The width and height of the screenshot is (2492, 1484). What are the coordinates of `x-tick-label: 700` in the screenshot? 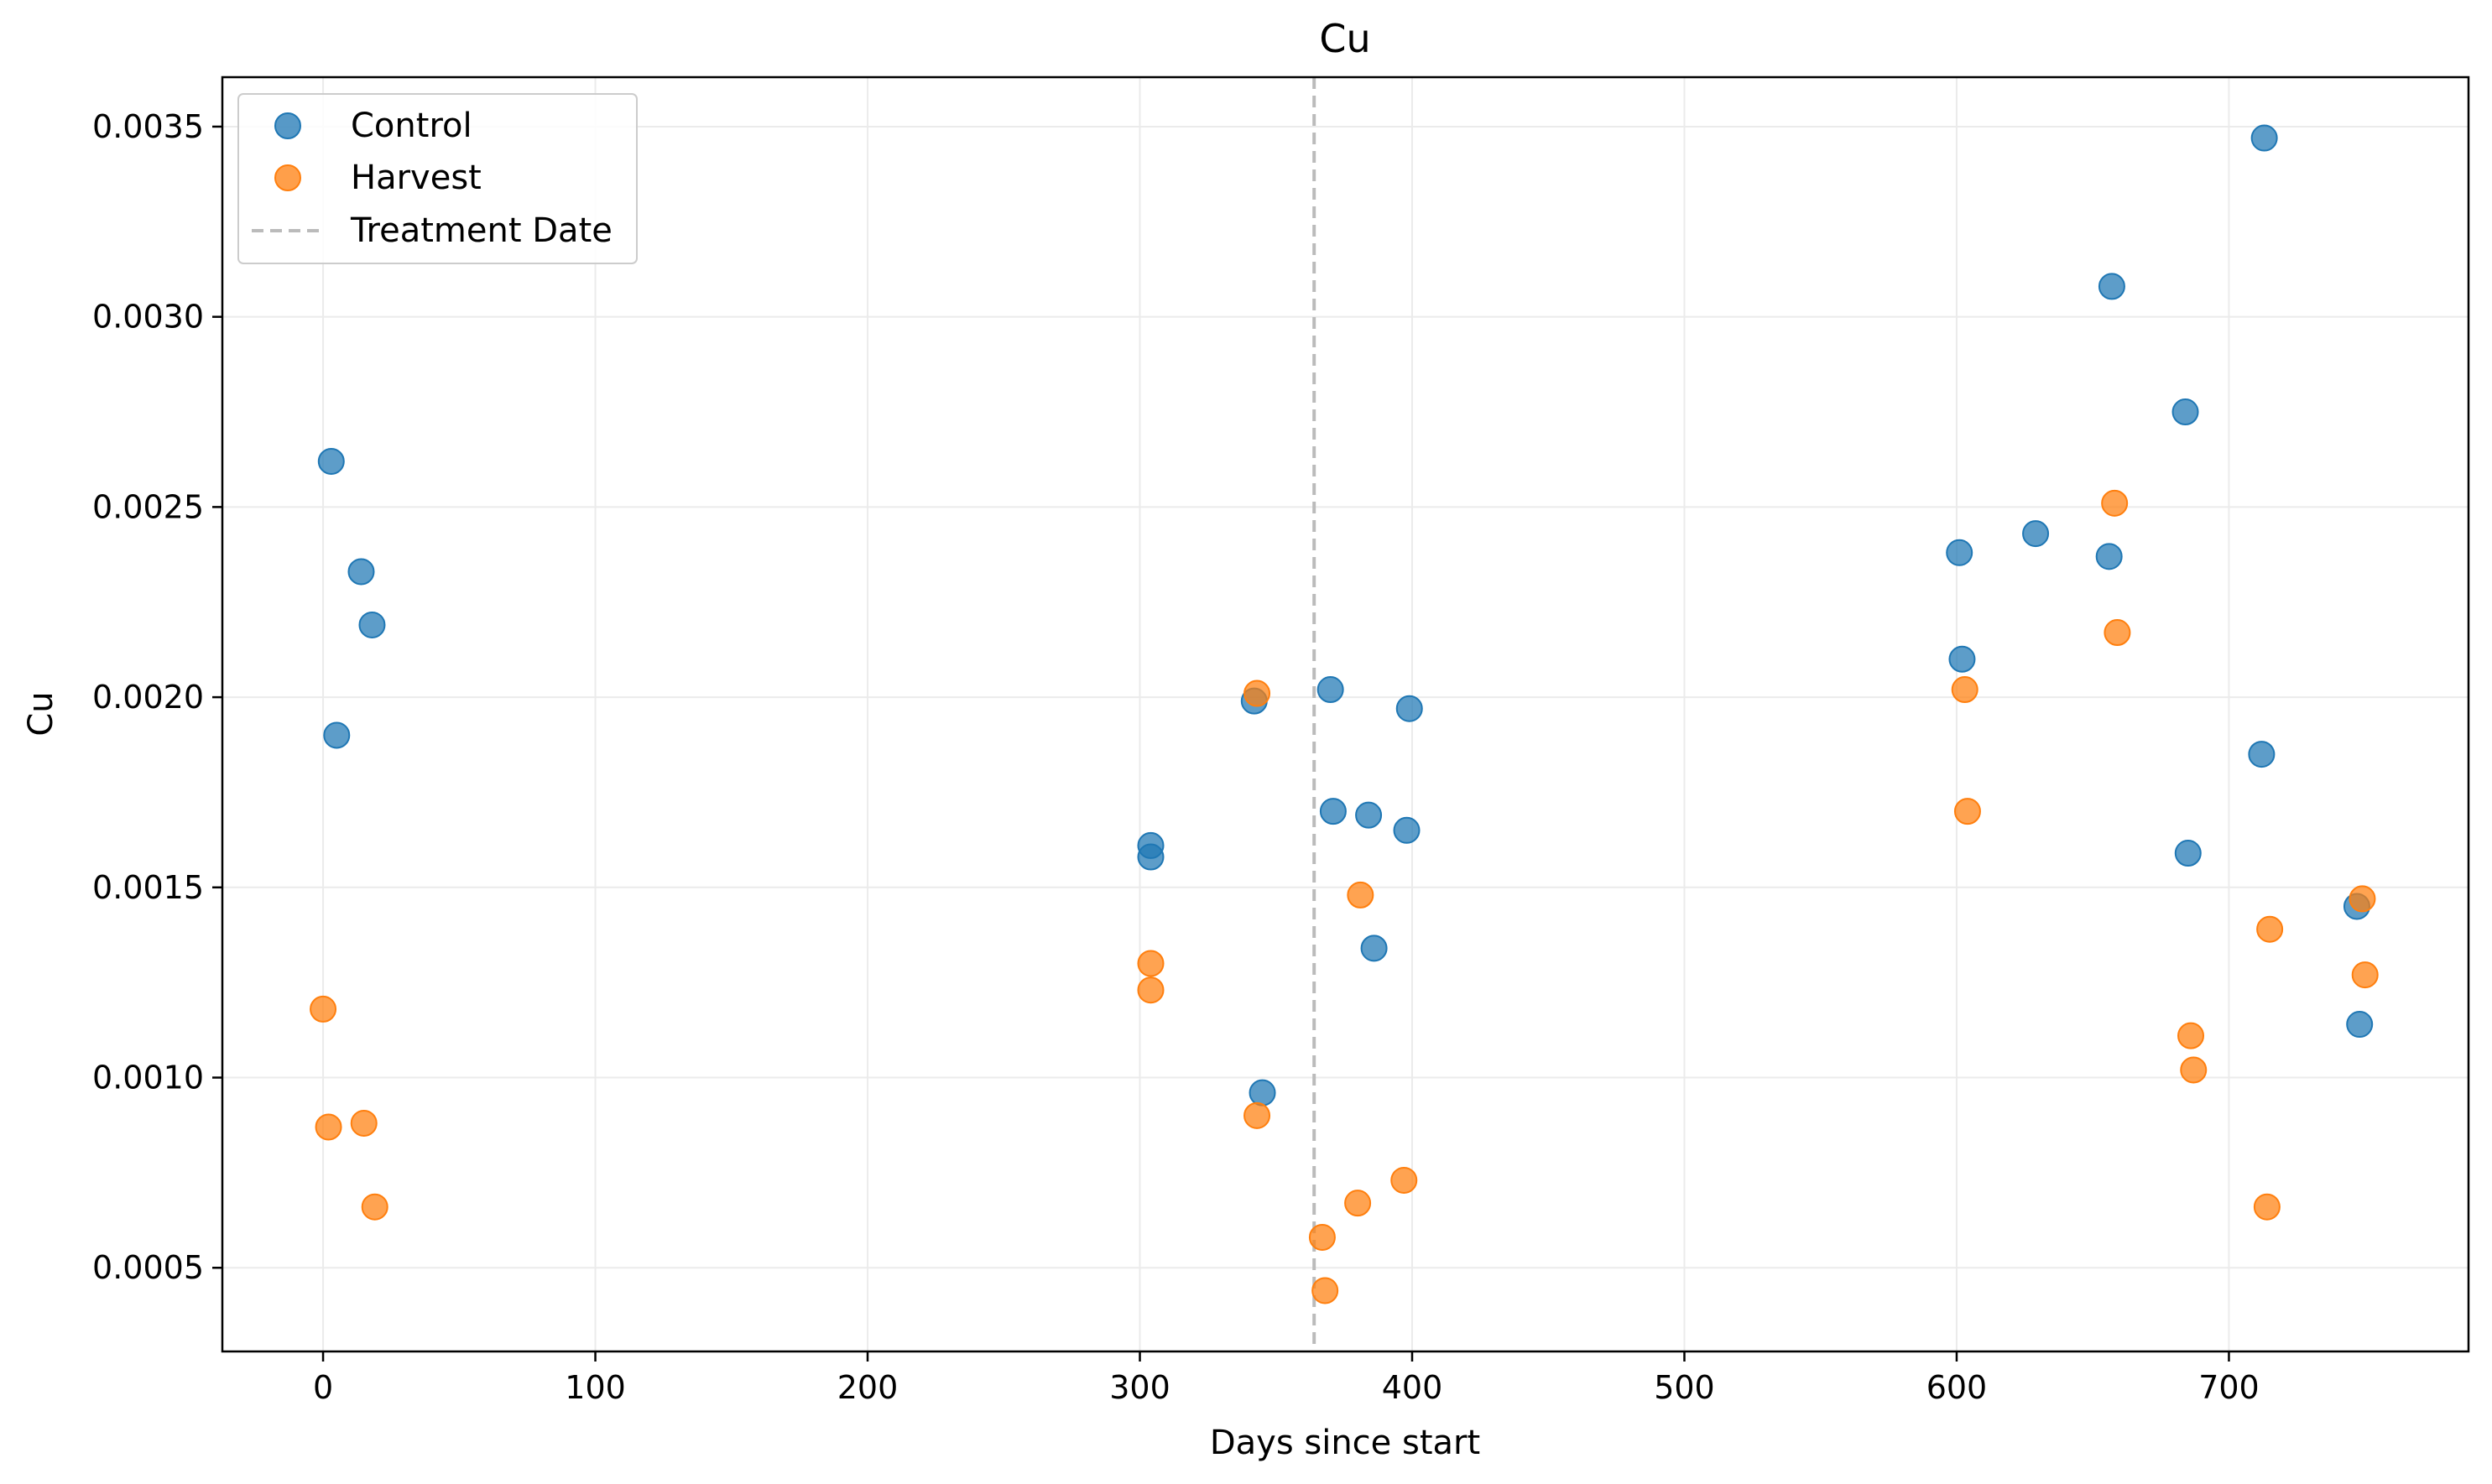 It's located at (2229, 1387).